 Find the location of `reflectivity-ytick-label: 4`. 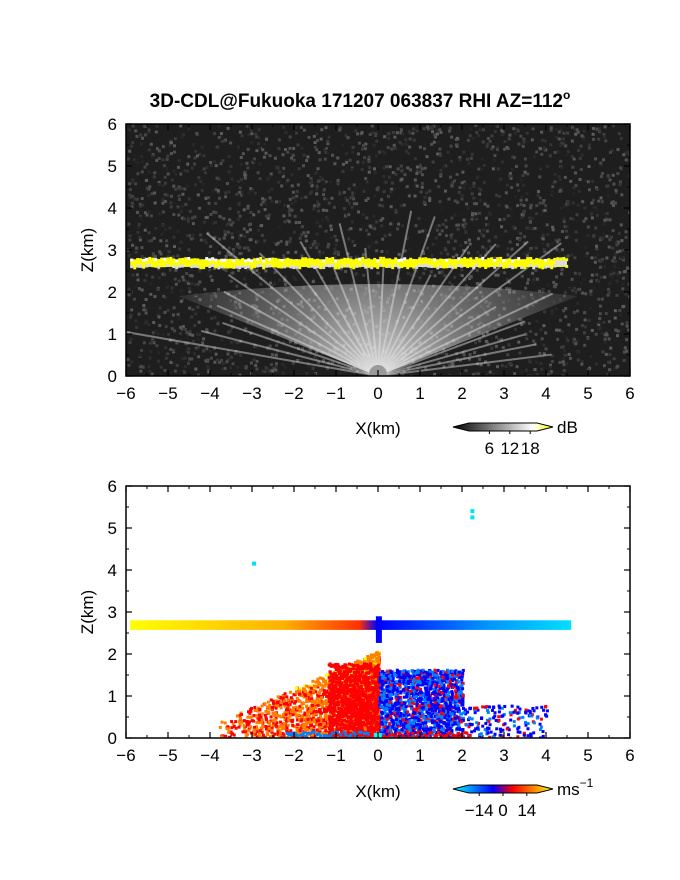

reflectivity-ytick-label: 4 is located at coordinates (112, 208).